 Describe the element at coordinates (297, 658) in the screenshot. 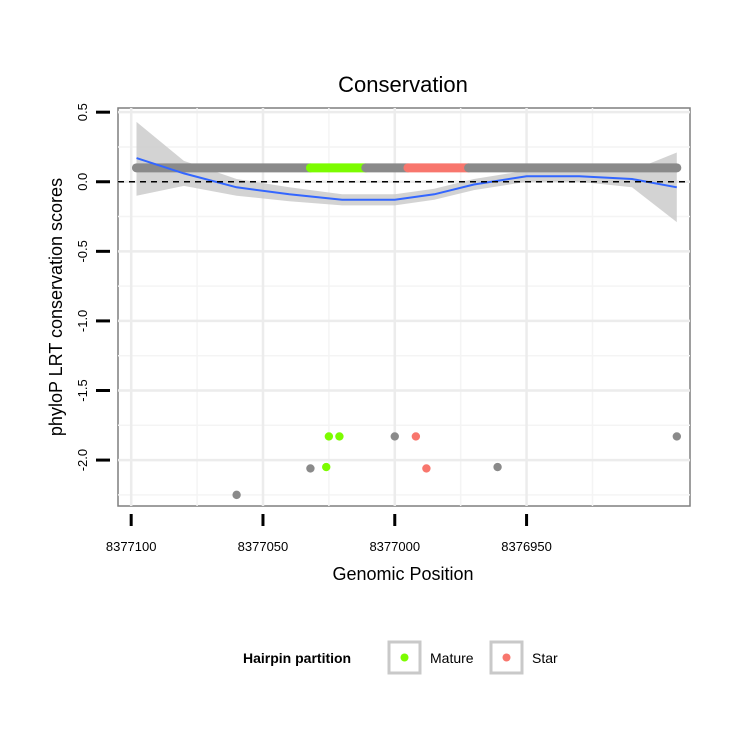

I see `legend-title: Hairpin partition` at that location.